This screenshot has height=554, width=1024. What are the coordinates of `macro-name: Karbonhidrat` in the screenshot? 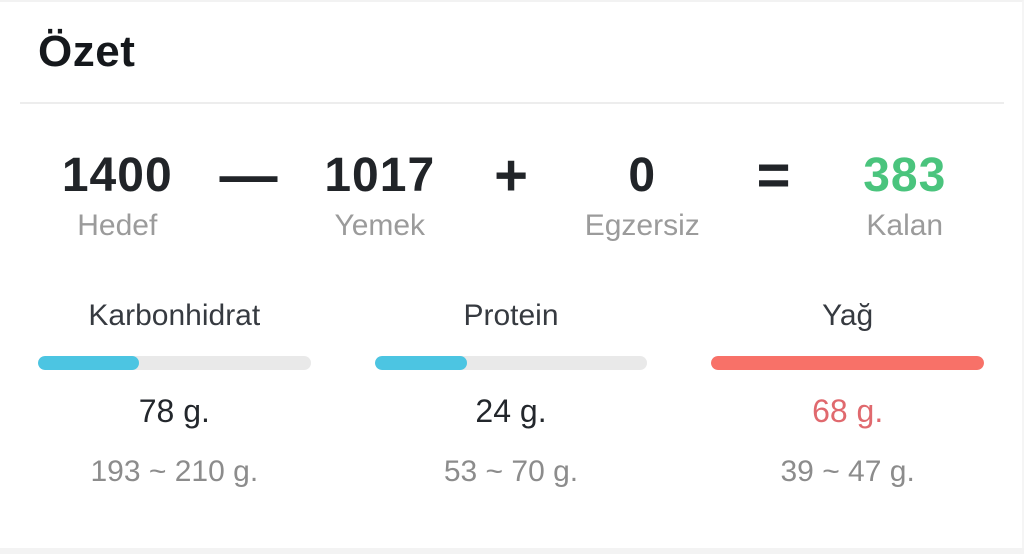 It's located at (174, 316).